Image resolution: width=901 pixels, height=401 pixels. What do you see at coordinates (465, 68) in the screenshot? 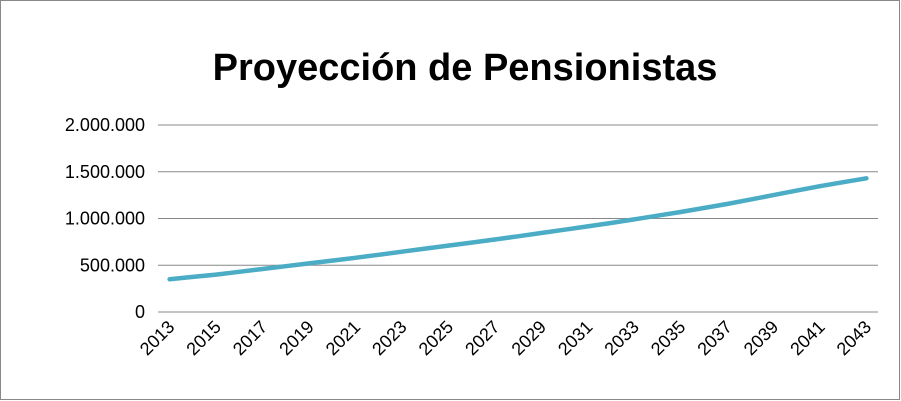
I see `chart-title: Proyección de Pensionistas` at bounding box center [465, 68].